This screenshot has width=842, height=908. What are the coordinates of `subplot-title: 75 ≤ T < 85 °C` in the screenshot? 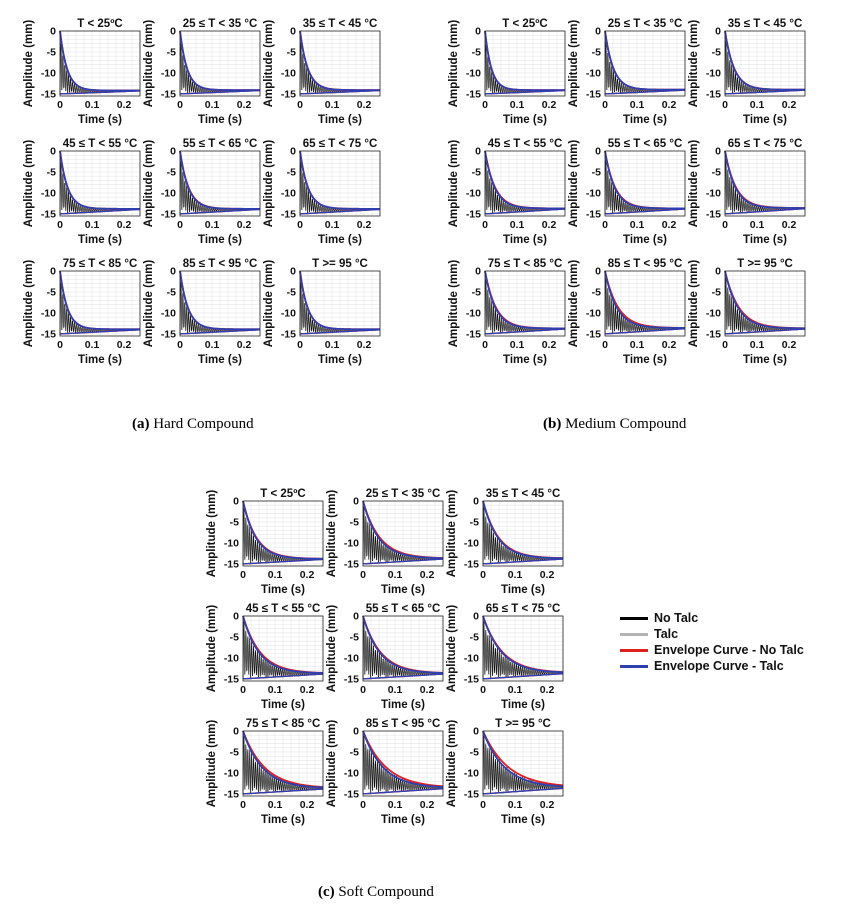 It's located at (283, 724).